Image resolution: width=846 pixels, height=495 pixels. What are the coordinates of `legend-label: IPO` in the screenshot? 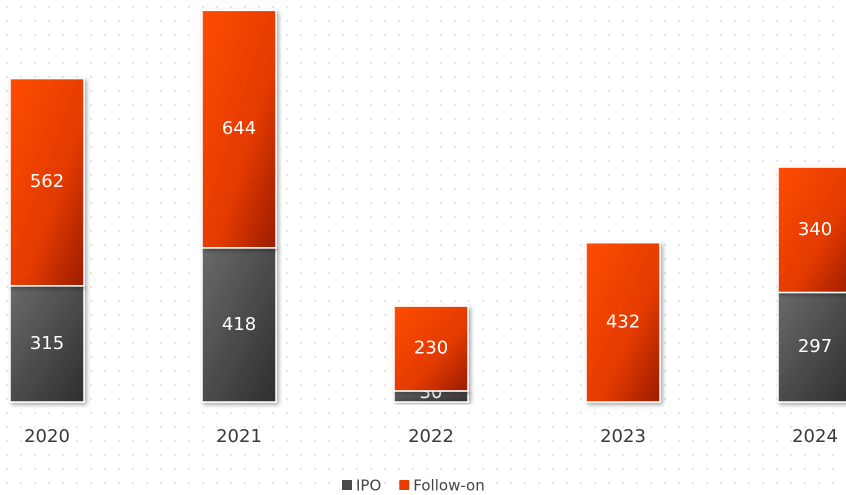 It's located at (368, 486).